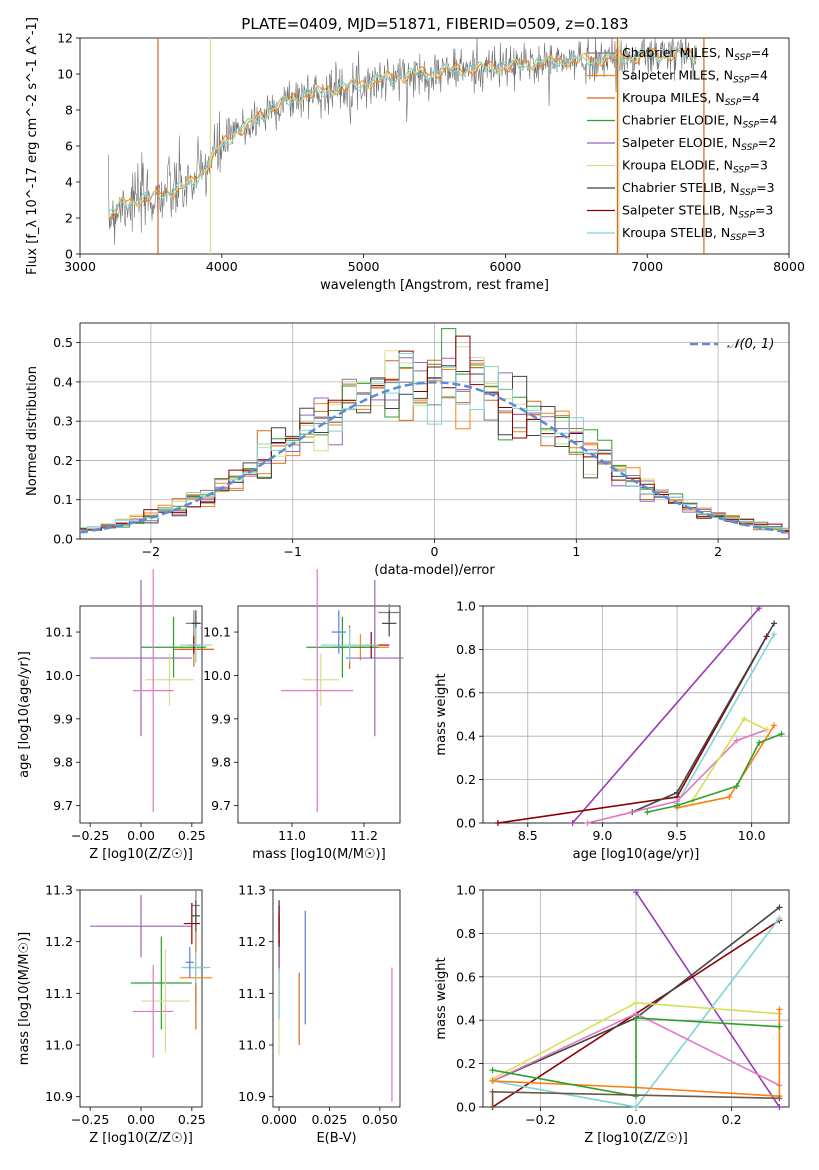 The height and width of the screenshot is (1170, 819). I want to click on x-tick-label: 6000, so click(505, 266).